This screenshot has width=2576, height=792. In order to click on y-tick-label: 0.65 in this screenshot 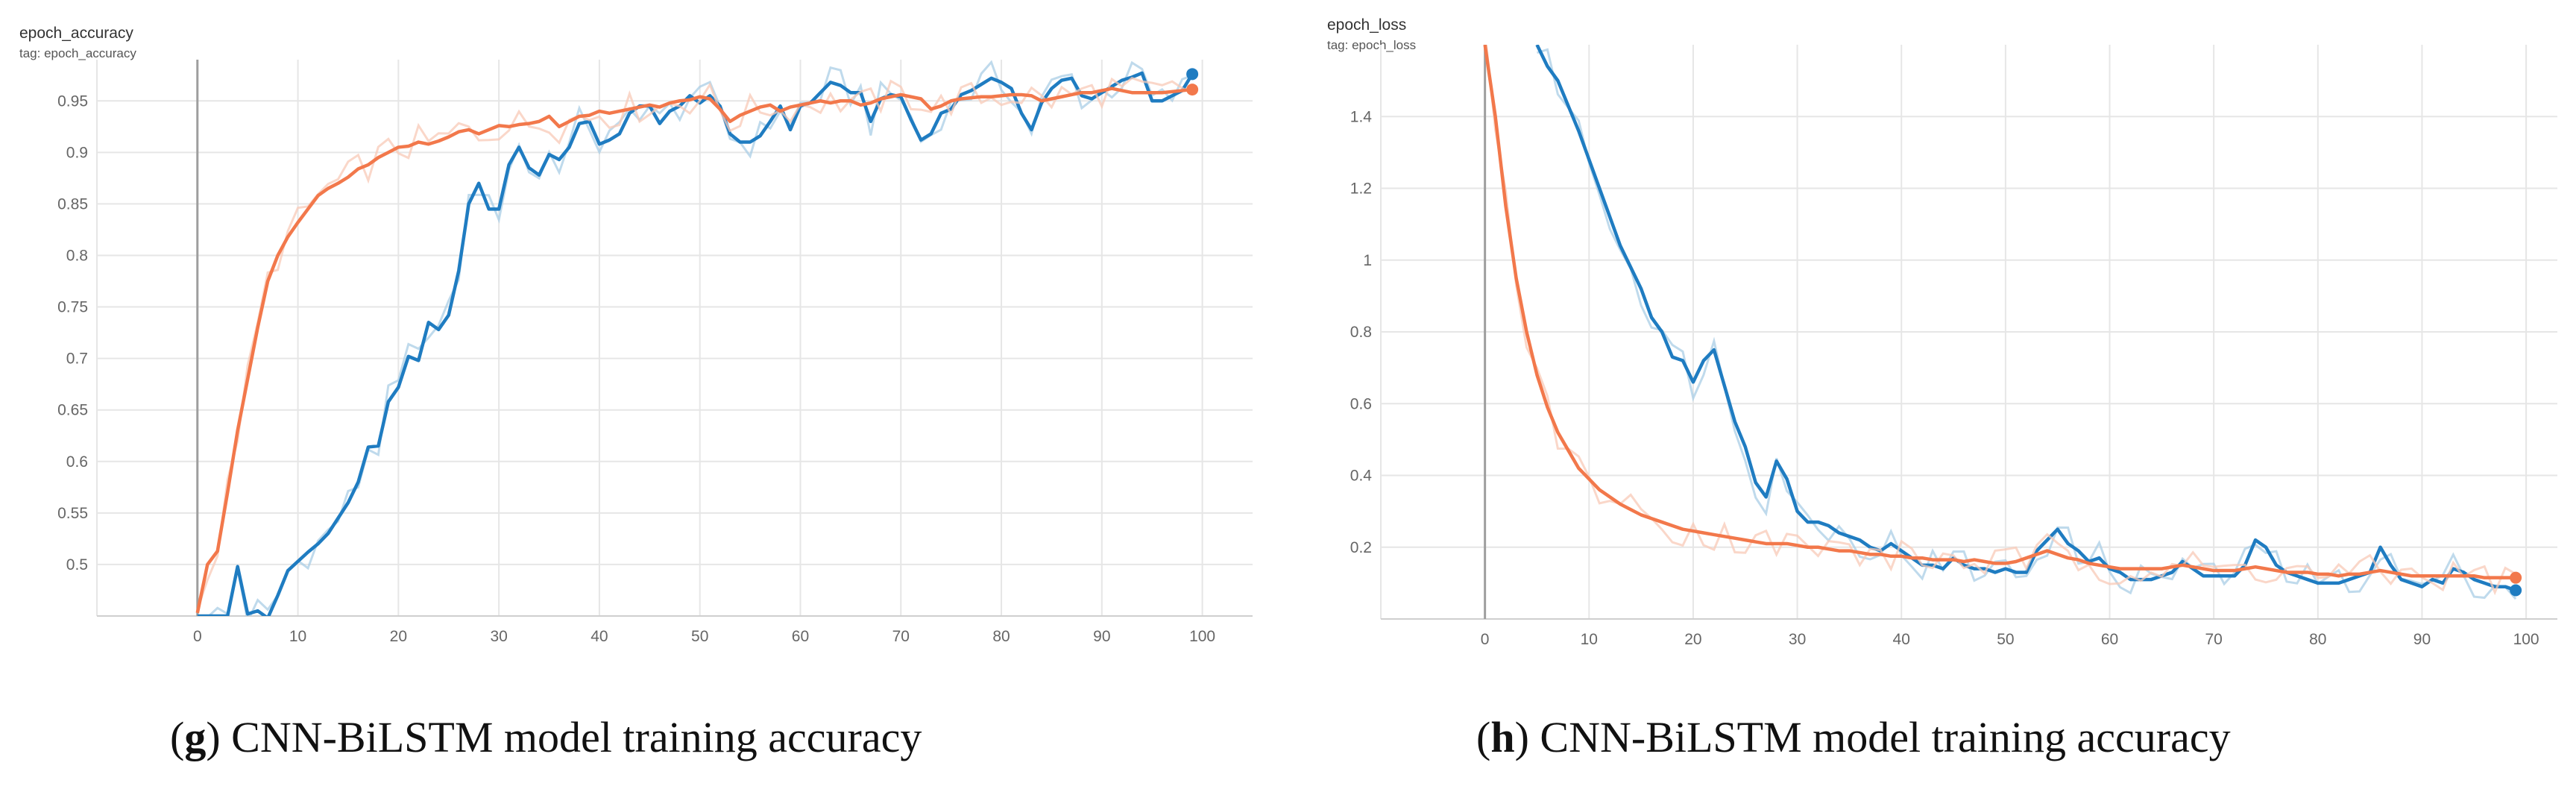, I will do `click(72, 410)`.